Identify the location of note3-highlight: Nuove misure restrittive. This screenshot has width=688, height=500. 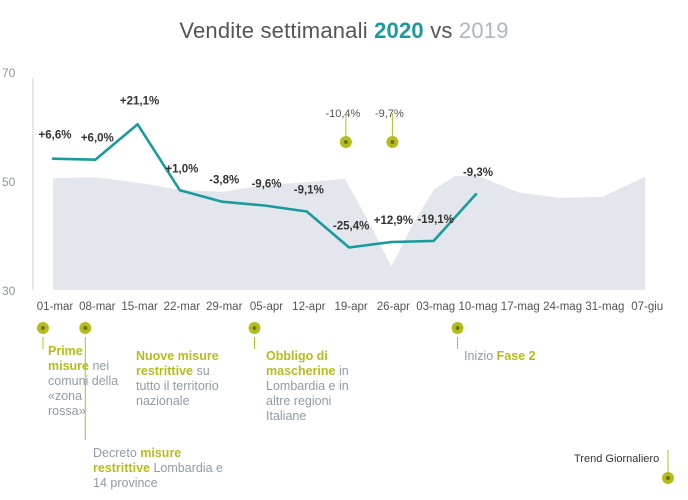
(177, 363).